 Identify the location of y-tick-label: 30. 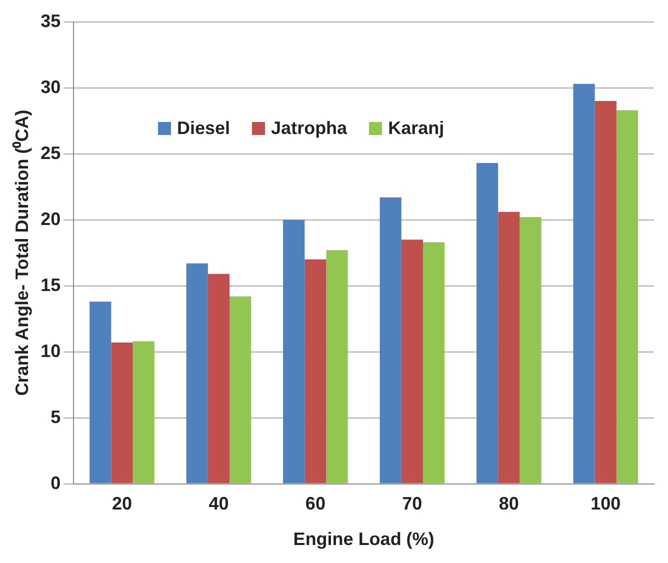
(50, 86).